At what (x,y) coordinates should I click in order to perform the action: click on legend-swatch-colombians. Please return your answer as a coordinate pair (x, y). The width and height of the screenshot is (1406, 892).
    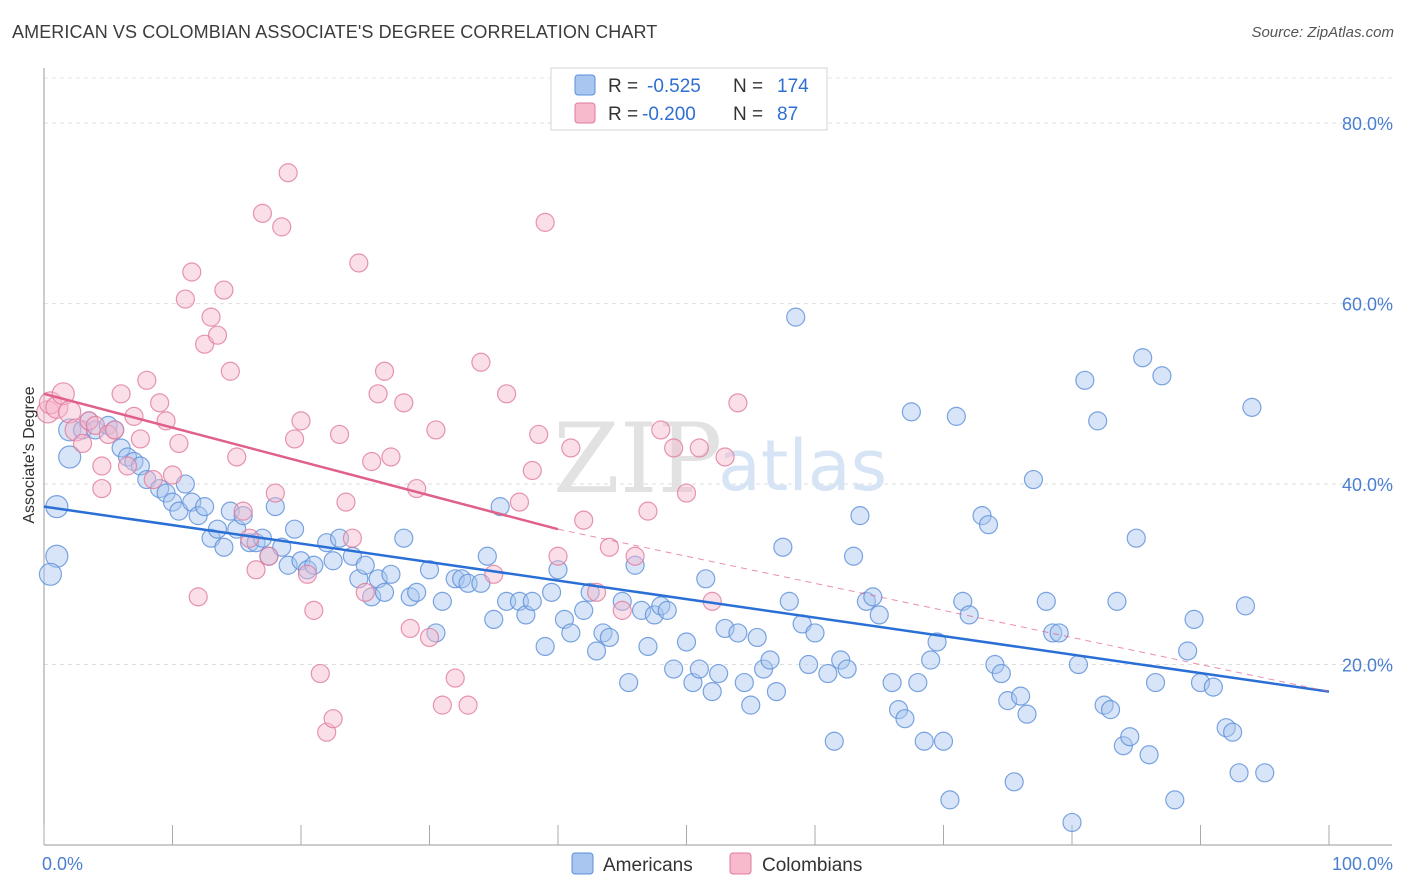
    Looking at the image, I should click on (585, 113).